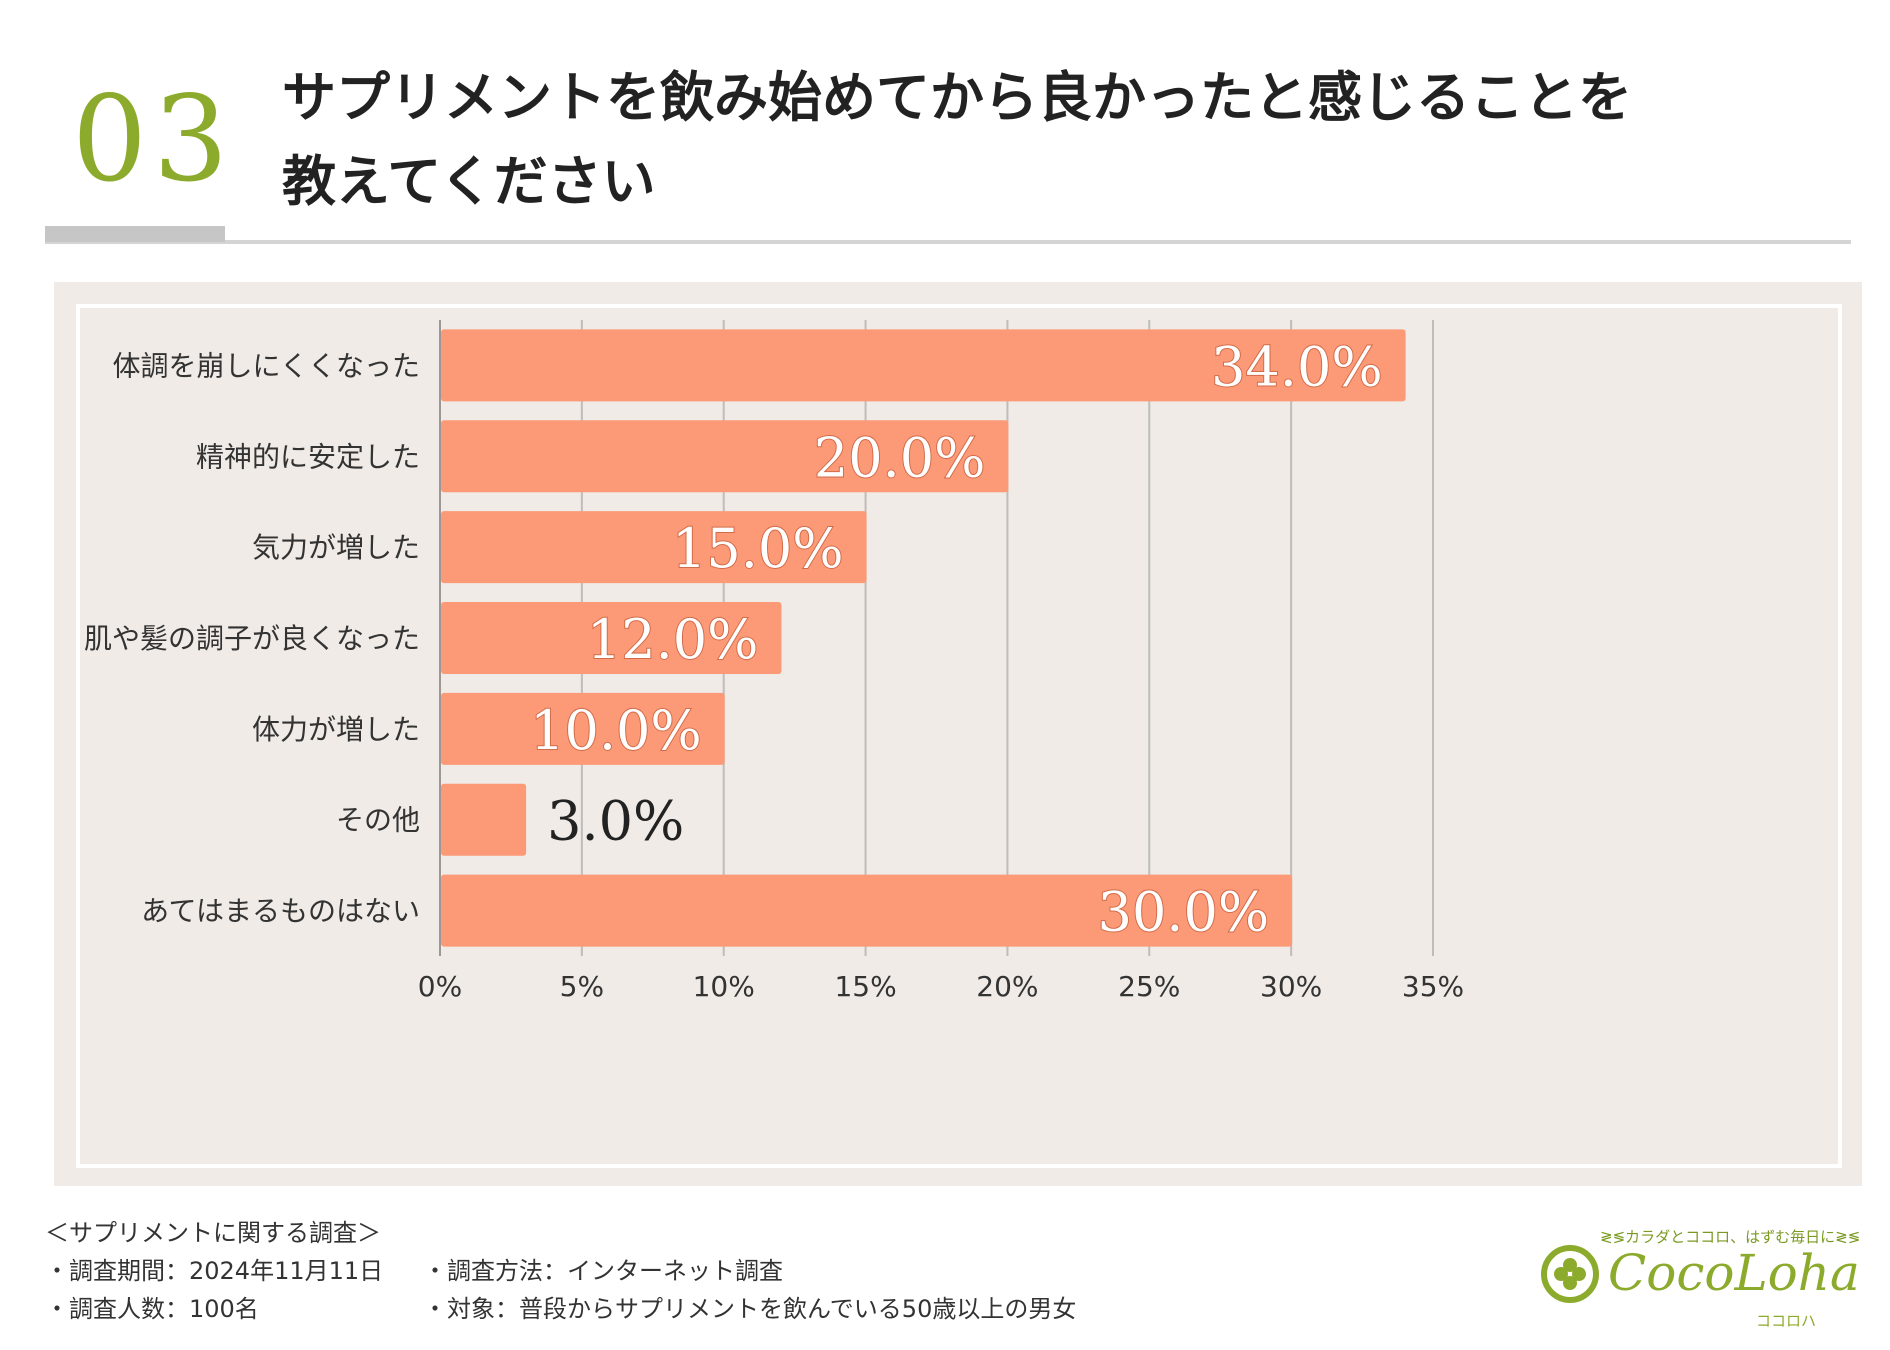 The image size is (1890, 1350). Describe the element at coordinates (1433, 986) in the screenshot. I see `x-tick-label: 35%` at that location.